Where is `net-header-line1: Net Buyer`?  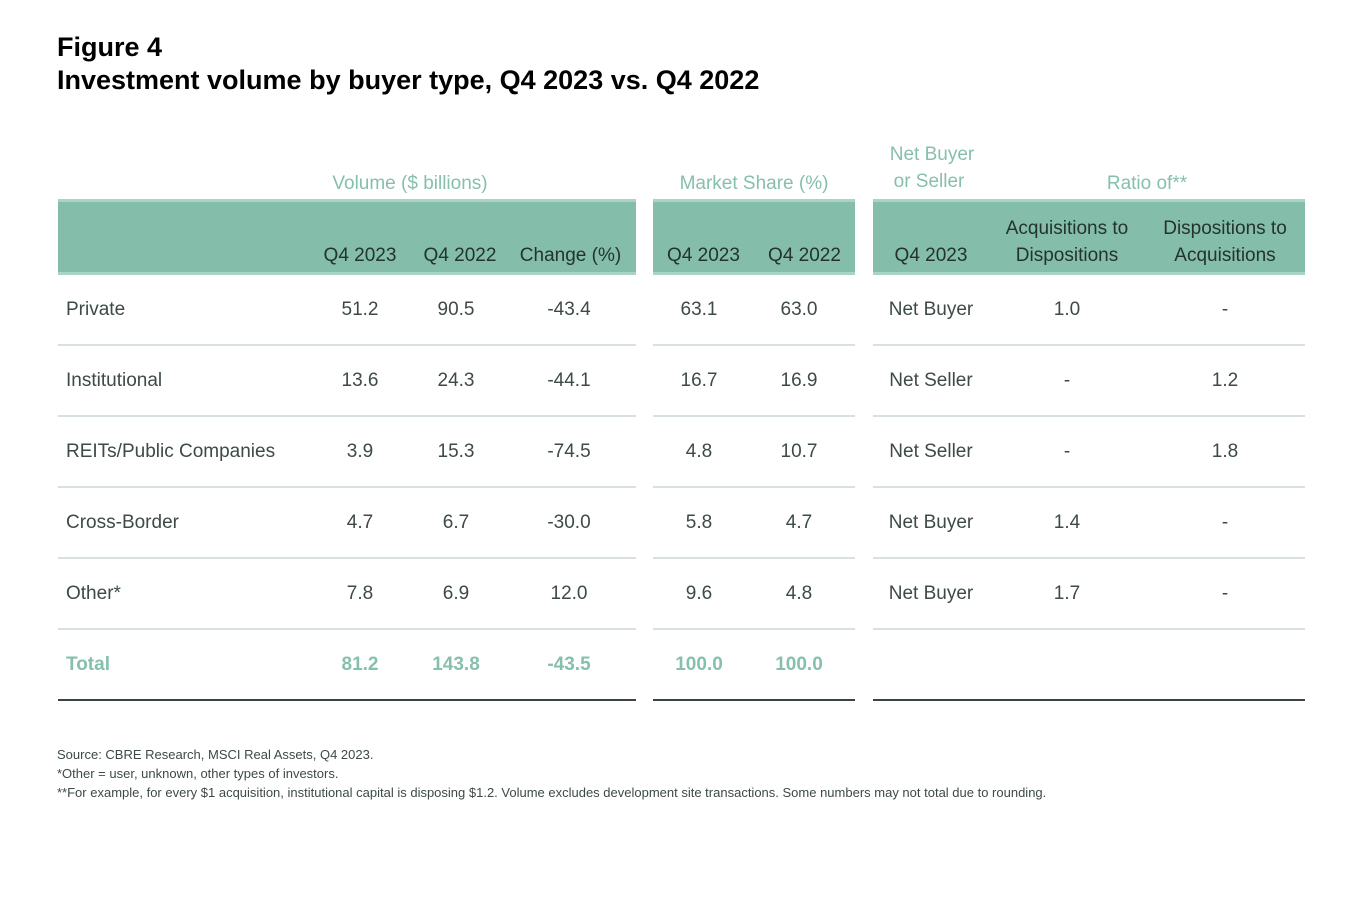 net-header-line1: Net Buyer is located at coordinates (932, 154).